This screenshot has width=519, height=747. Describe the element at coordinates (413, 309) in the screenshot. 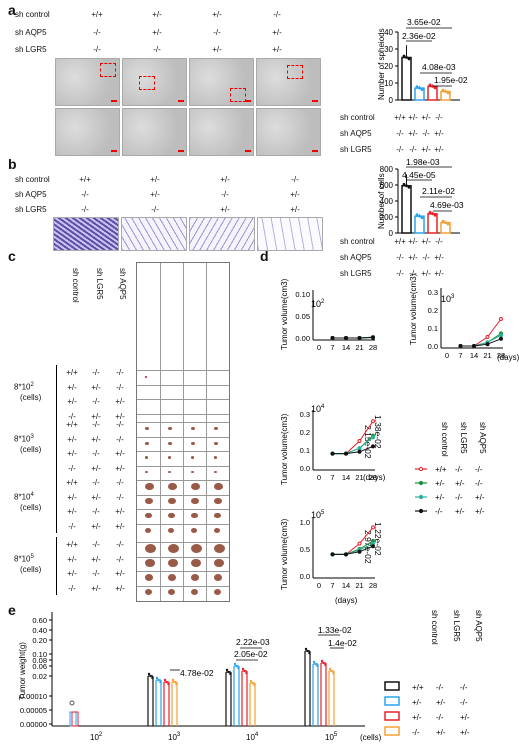

I see `y-axis-label: Tumor volume(cm3)` at that location.